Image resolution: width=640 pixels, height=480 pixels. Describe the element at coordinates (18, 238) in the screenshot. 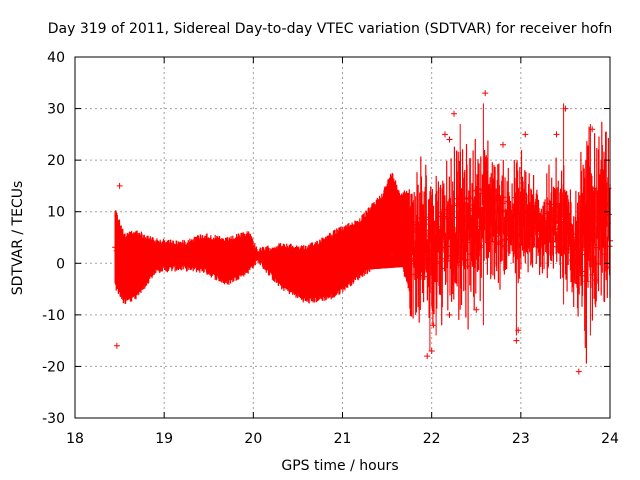

I see `y-axis-label: SDTVAR / TECUs` at that location.